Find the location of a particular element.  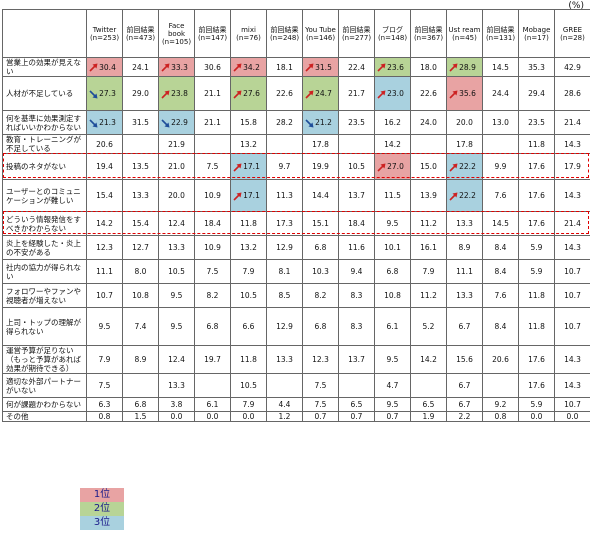

data-cell: 6.5 is located at coordinates (356, 404).